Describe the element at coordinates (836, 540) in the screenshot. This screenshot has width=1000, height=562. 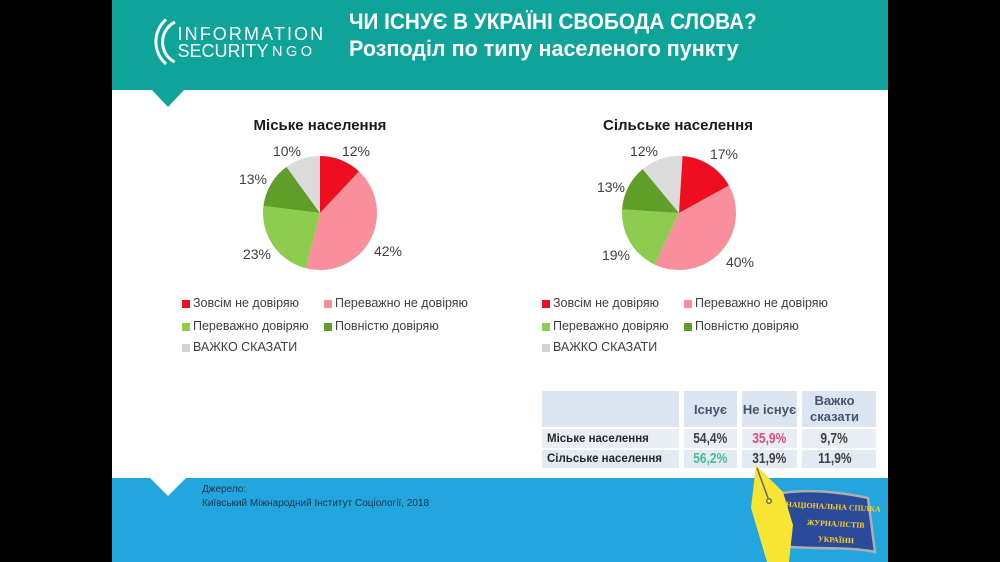
I see `svg-text: УКРАЇНИ` at that location.